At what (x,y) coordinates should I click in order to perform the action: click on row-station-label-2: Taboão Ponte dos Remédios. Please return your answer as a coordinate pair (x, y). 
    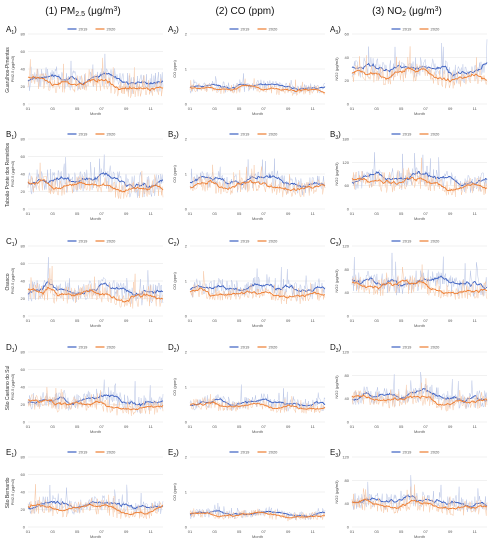
    Looking at the image, I should click on (8, 174).